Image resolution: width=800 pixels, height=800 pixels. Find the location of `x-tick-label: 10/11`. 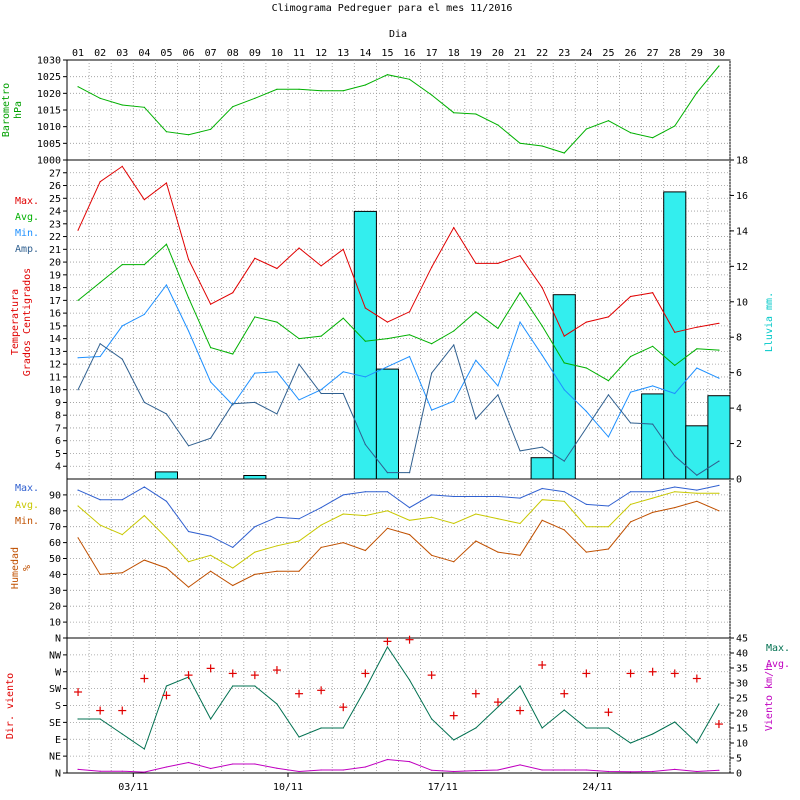

x-tick-label: 10/11 is located at coordinates (288, 787).